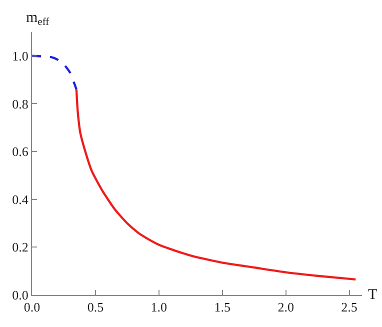  Describe the element at coordinates (159, 307) in the screenshot. I see `x-tick-label: 1.0` at that location.